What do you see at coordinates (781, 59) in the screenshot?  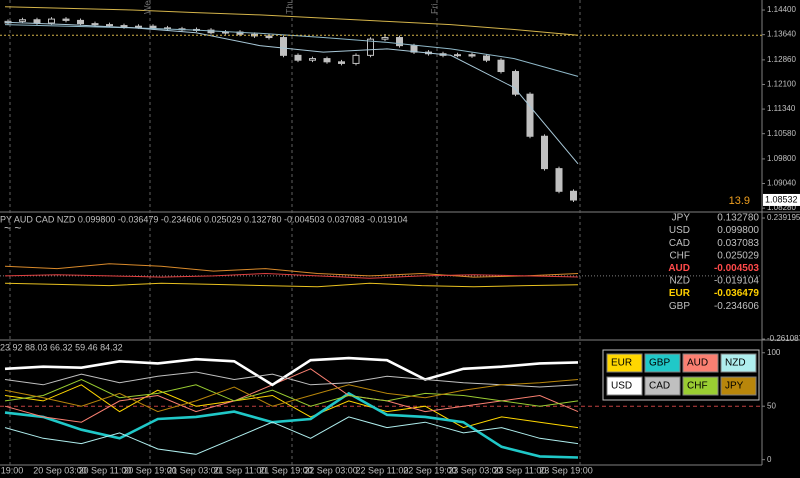 I see `y-tick-label: 1.12860` at bounding box center [781, 59].